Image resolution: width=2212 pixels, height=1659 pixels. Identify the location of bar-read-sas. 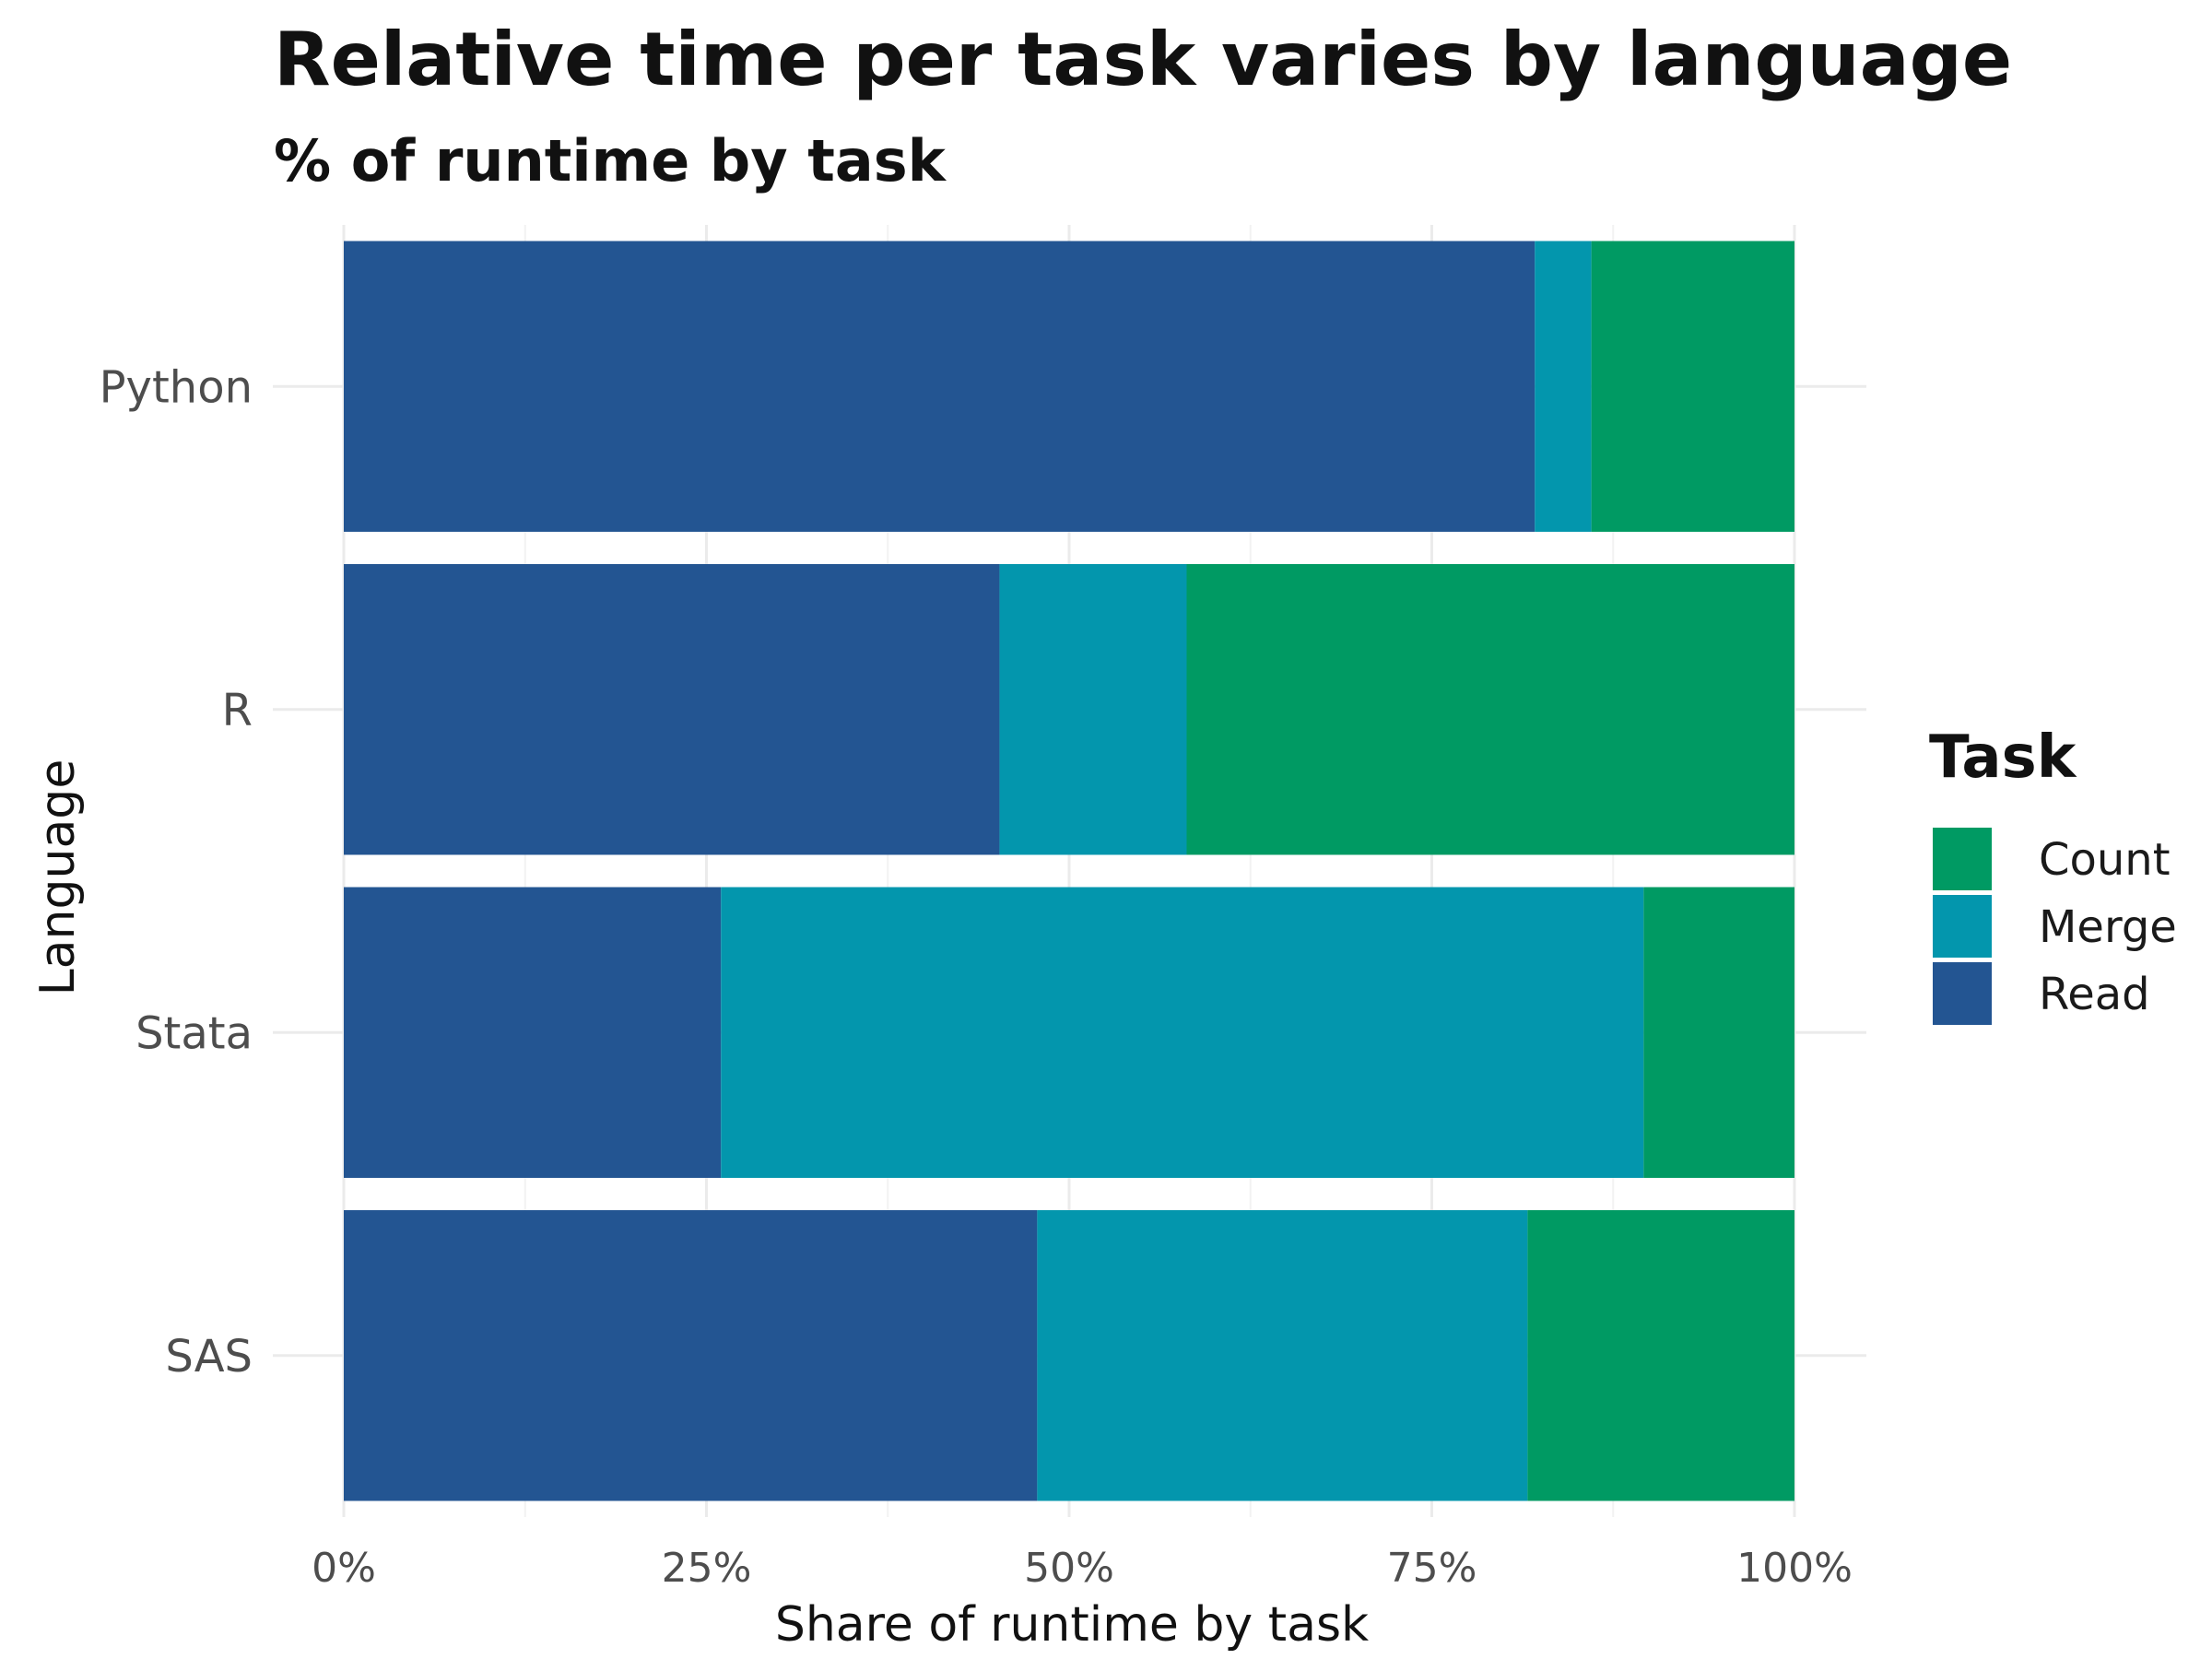
(691, 1355).